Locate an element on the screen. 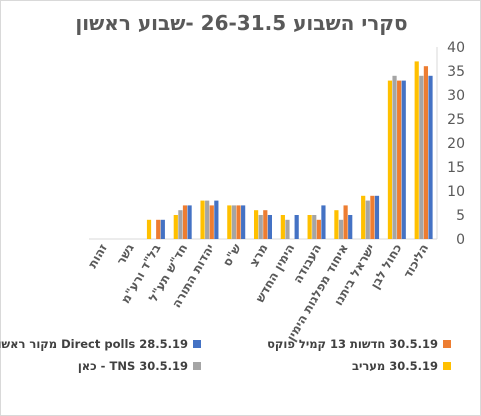 Image resolution: width=481 pixels, height=416 pixels. x-tick-label: הליכוד is located at coordinates (416, 261).